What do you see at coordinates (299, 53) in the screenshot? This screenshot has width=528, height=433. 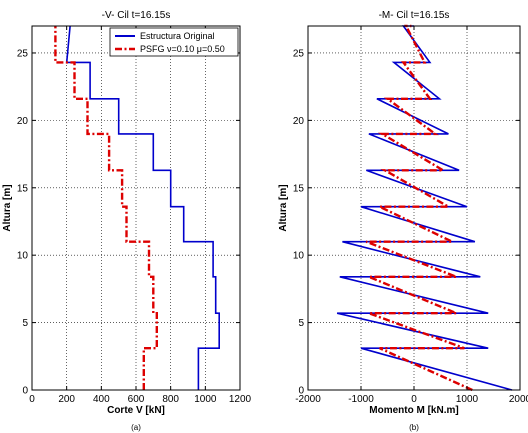 I see `panel-b-ytick-label: 25` at bounding box center [299, 53].